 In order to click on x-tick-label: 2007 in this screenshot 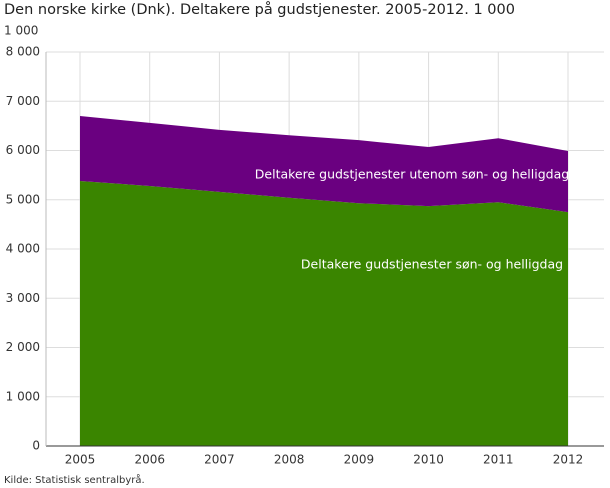, I will do `click(219, 460)`.